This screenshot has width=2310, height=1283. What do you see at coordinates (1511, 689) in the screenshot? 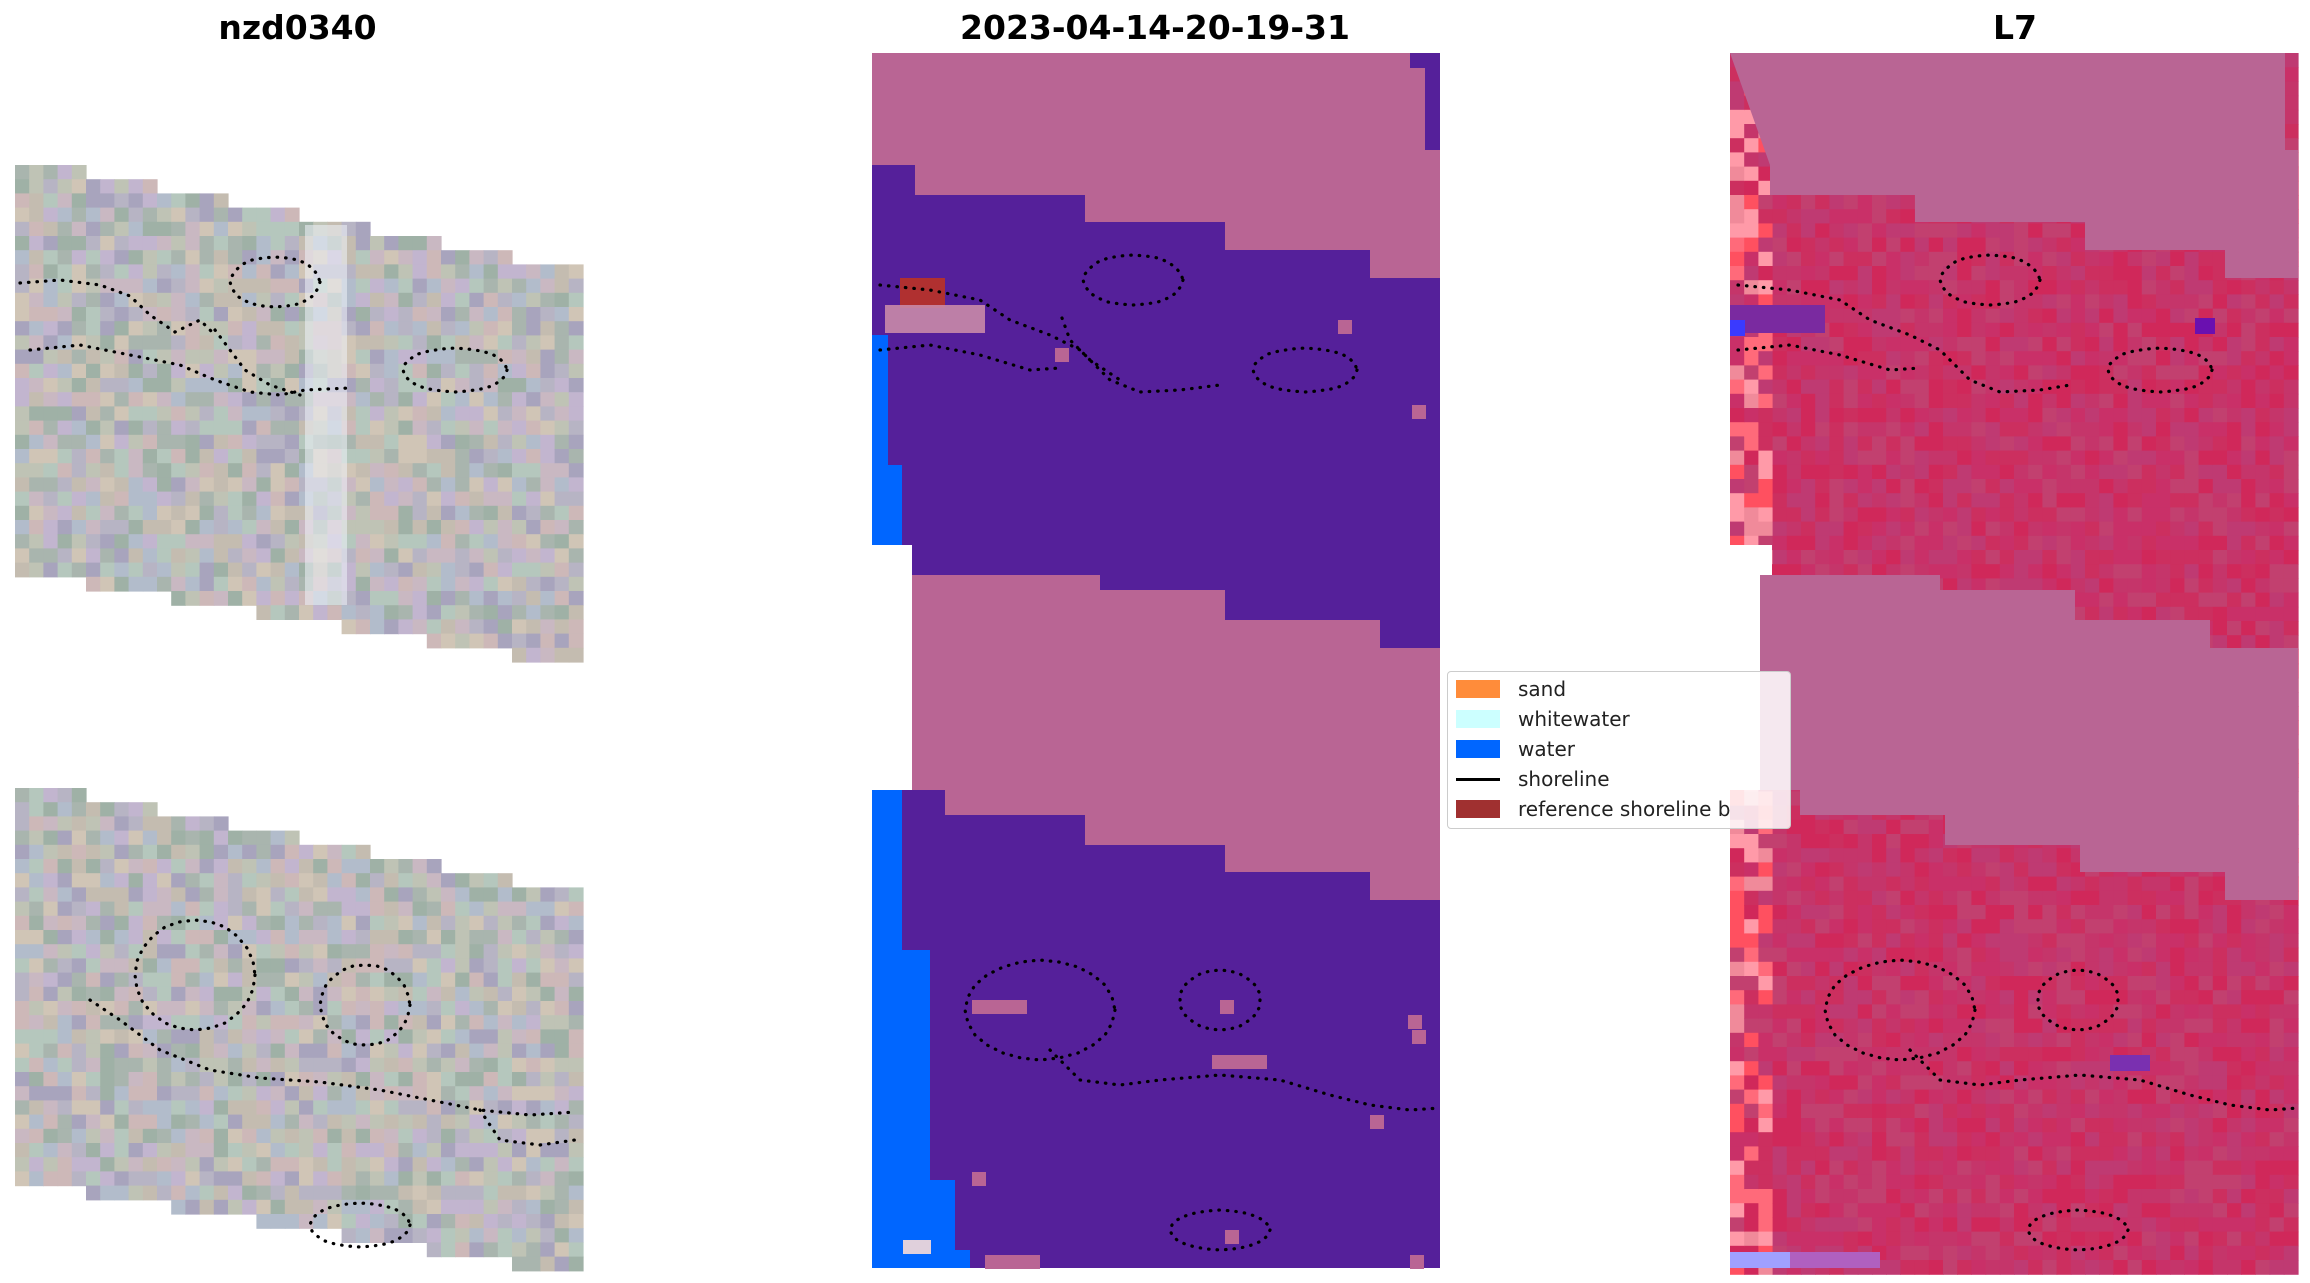
I see `legend-item-sand: sand` at bounding box center [1511, 689].